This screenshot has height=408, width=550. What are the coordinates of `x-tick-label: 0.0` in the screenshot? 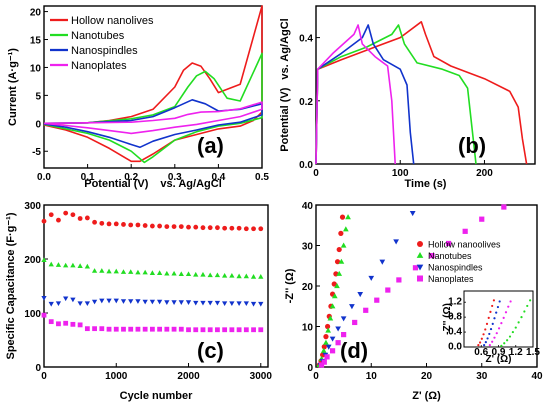 It's located at (44, 177).